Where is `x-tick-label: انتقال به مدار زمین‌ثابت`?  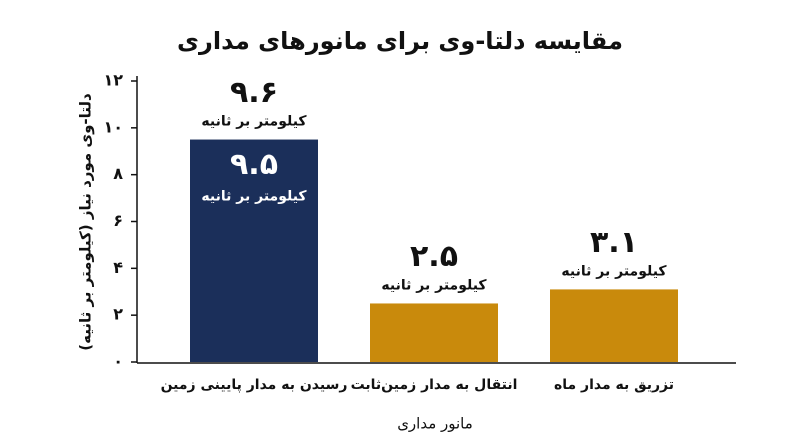
x-tick-label: انتقال به مدار زمین‌ثابت is located at coordinates (434, 385).